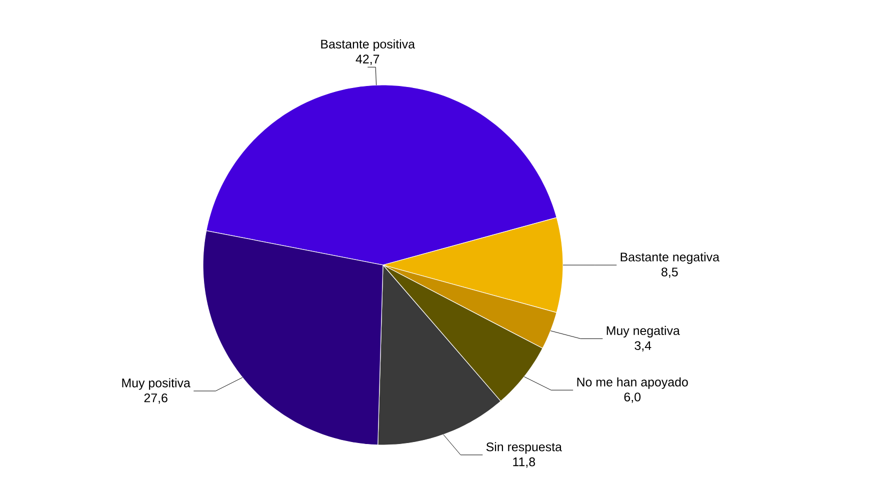 The image size is (888, 501). Describe the element at coordinates (632, 383) in the screenshot. I see `slice-label: No me han apoyado` at that location.